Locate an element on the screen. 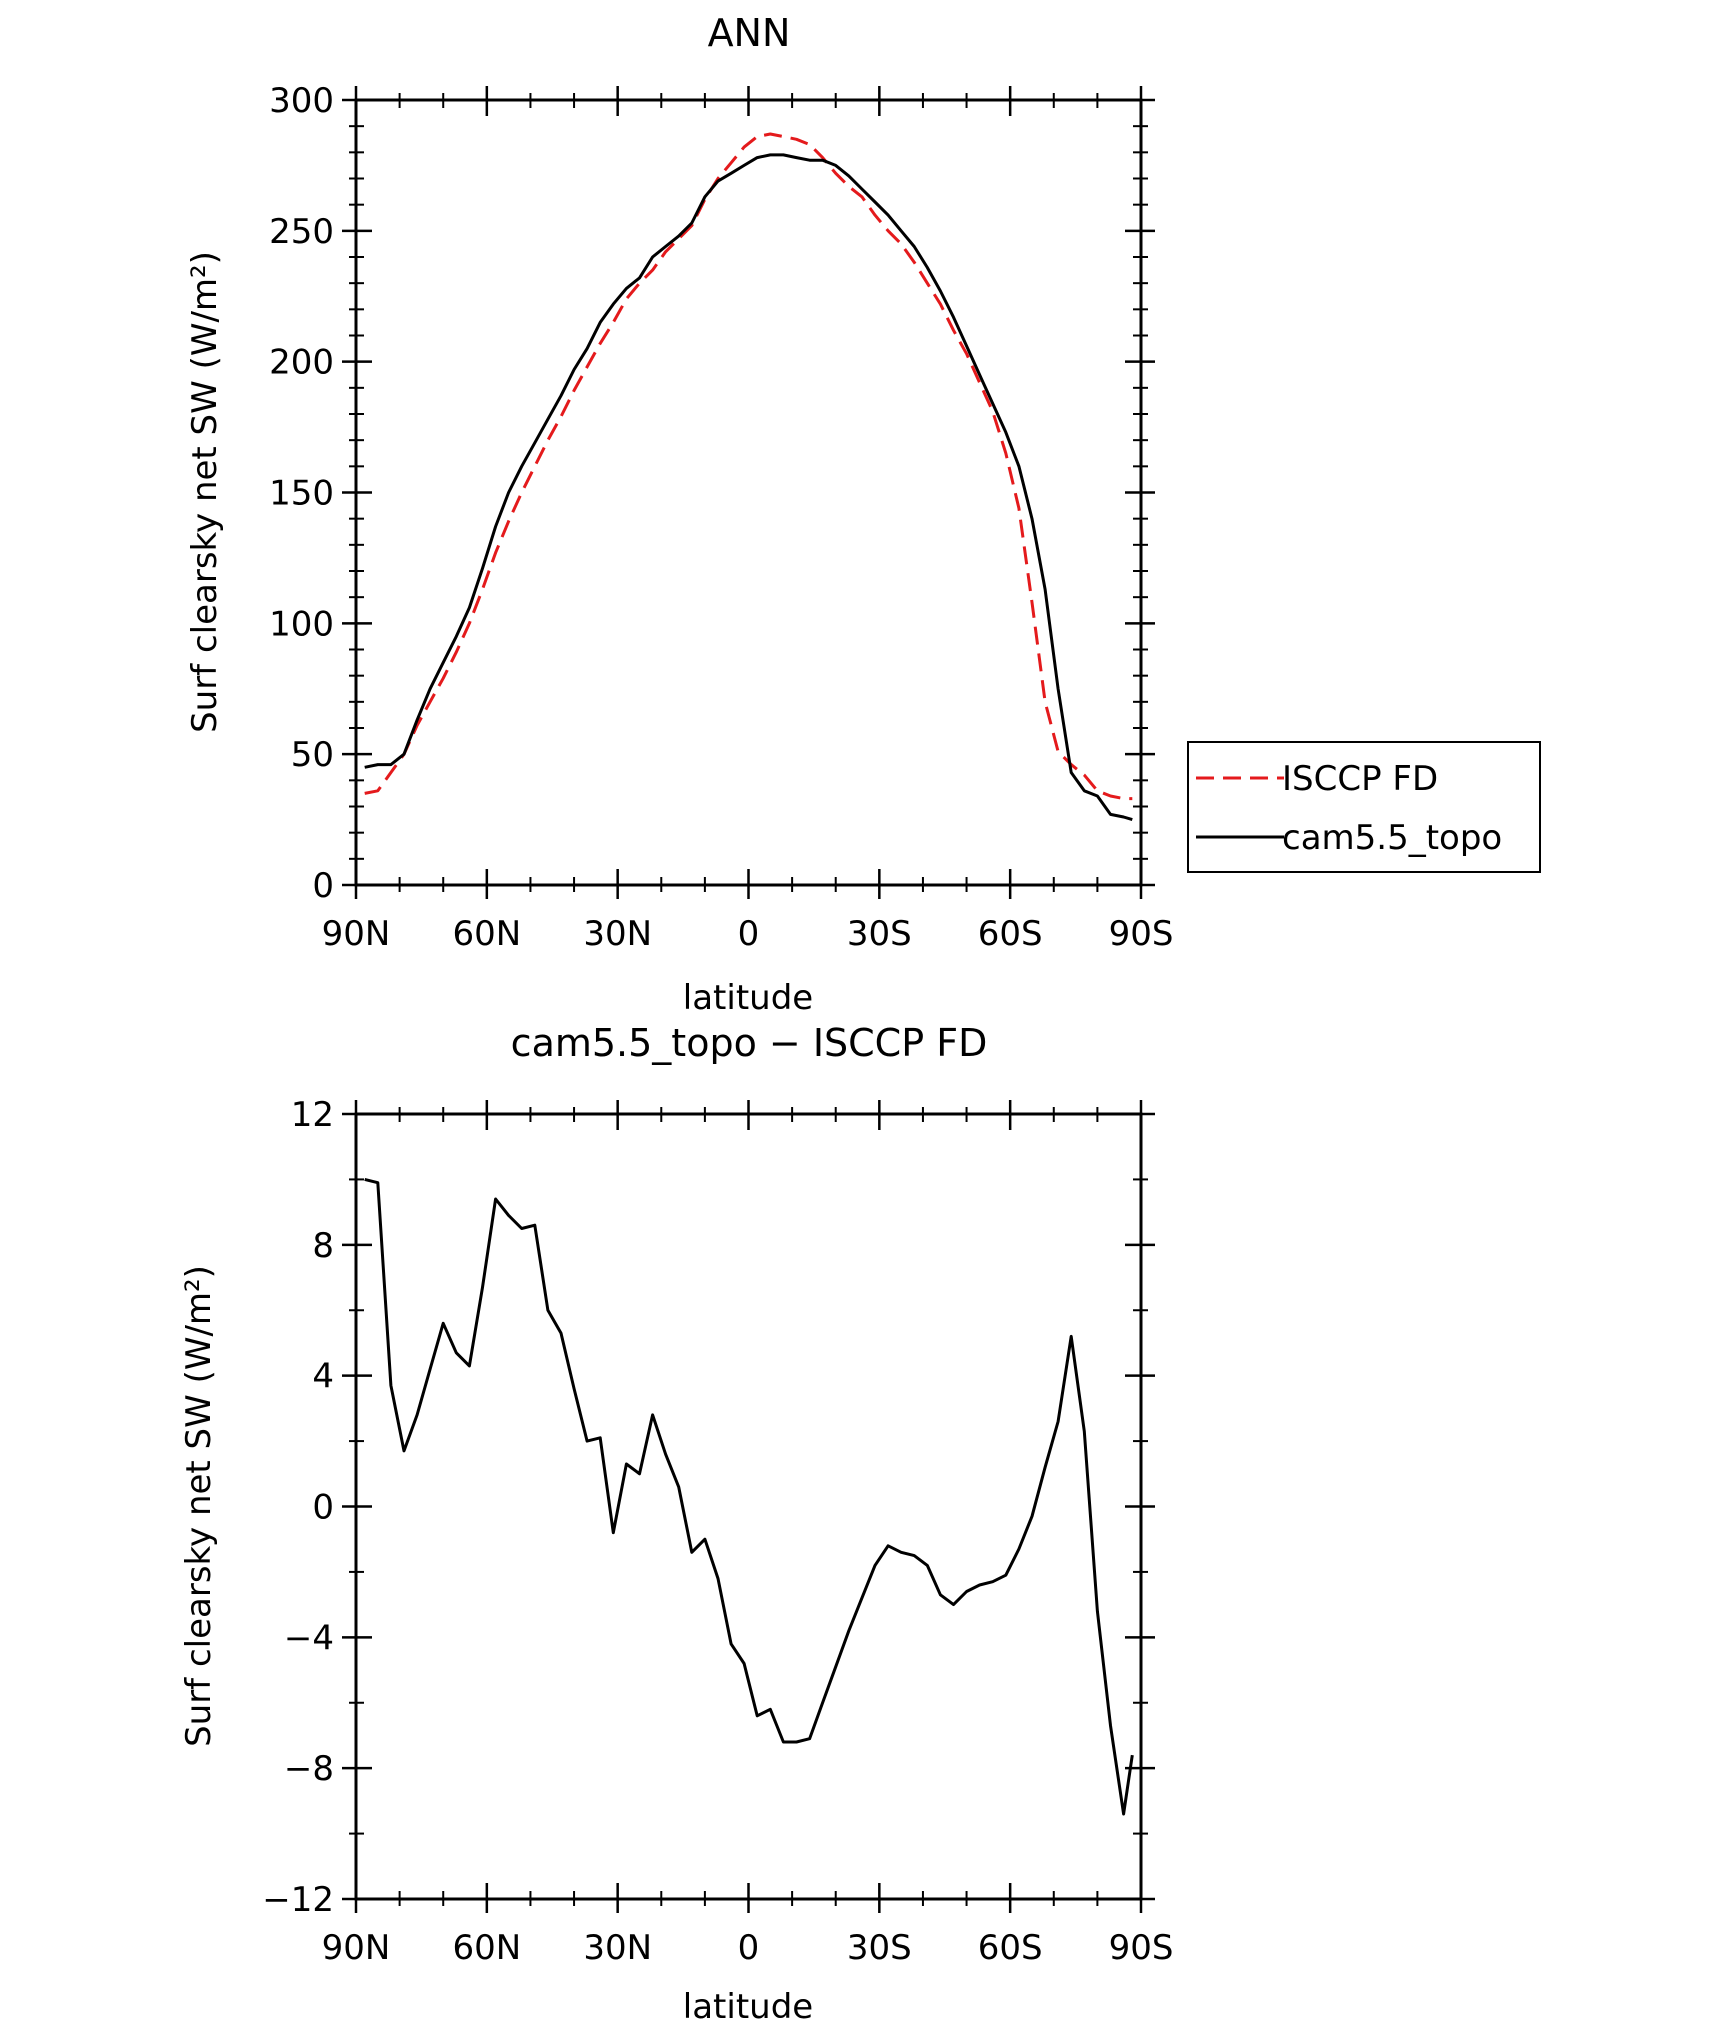 This screenshot has width=1710, height=2021. top-x-tick-label: 30N is located at coordinates (617, 934).